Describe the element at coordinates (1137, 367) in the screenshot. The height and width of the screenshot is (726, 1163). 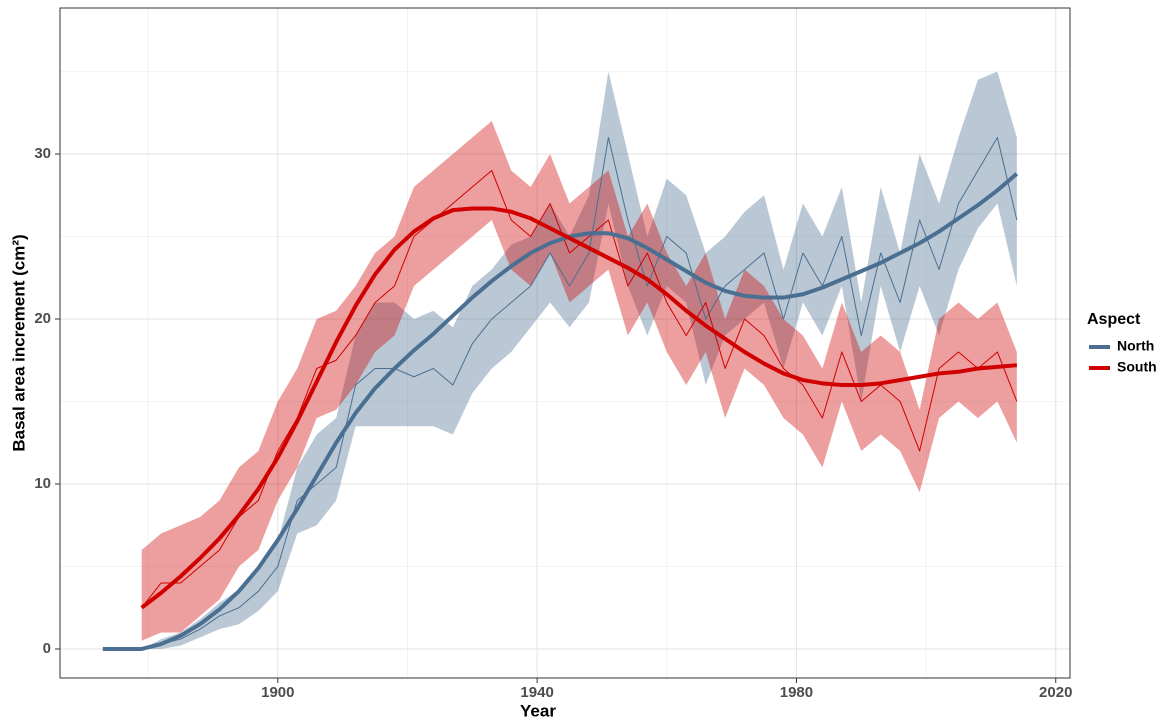
I see `legend-label: South` at that location.